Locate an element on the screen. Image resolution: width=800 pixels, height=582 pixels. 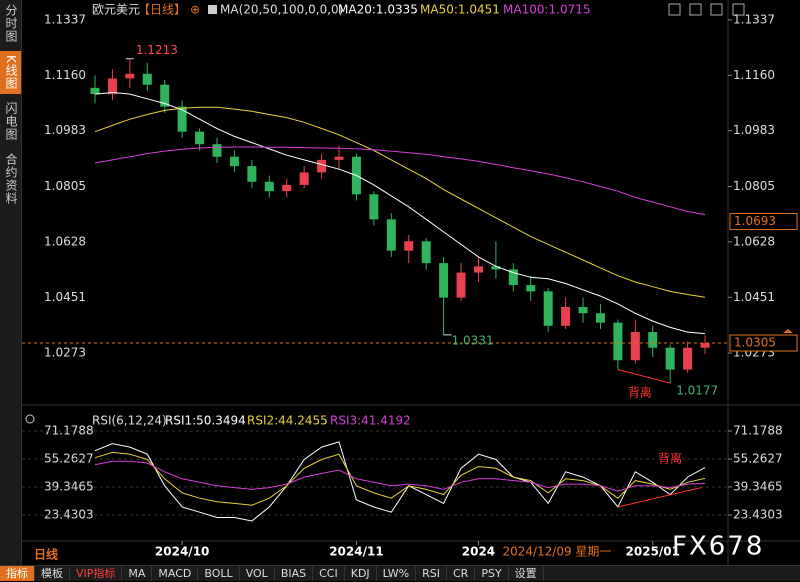
legend-entry: MA20:1.0335 is located at coordinates (378, 10).